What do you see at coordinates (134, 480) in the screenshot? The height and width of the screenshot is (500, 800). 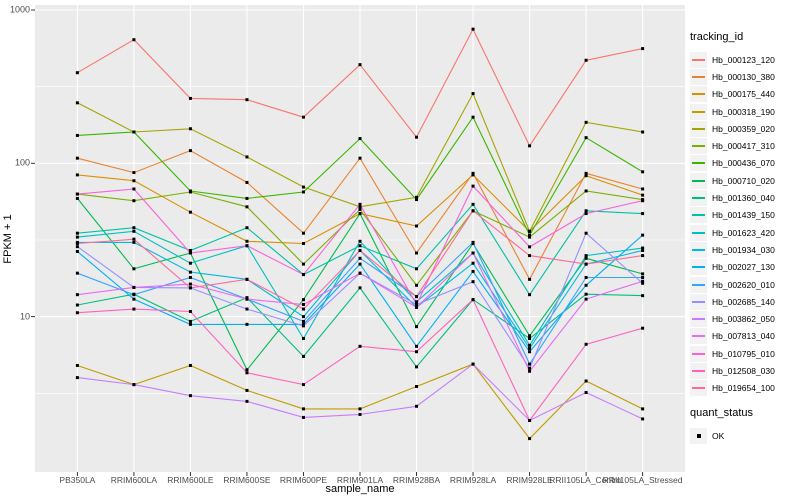 I see `x-tick-label: RRIM600LA` at bounding box center [134, 480].